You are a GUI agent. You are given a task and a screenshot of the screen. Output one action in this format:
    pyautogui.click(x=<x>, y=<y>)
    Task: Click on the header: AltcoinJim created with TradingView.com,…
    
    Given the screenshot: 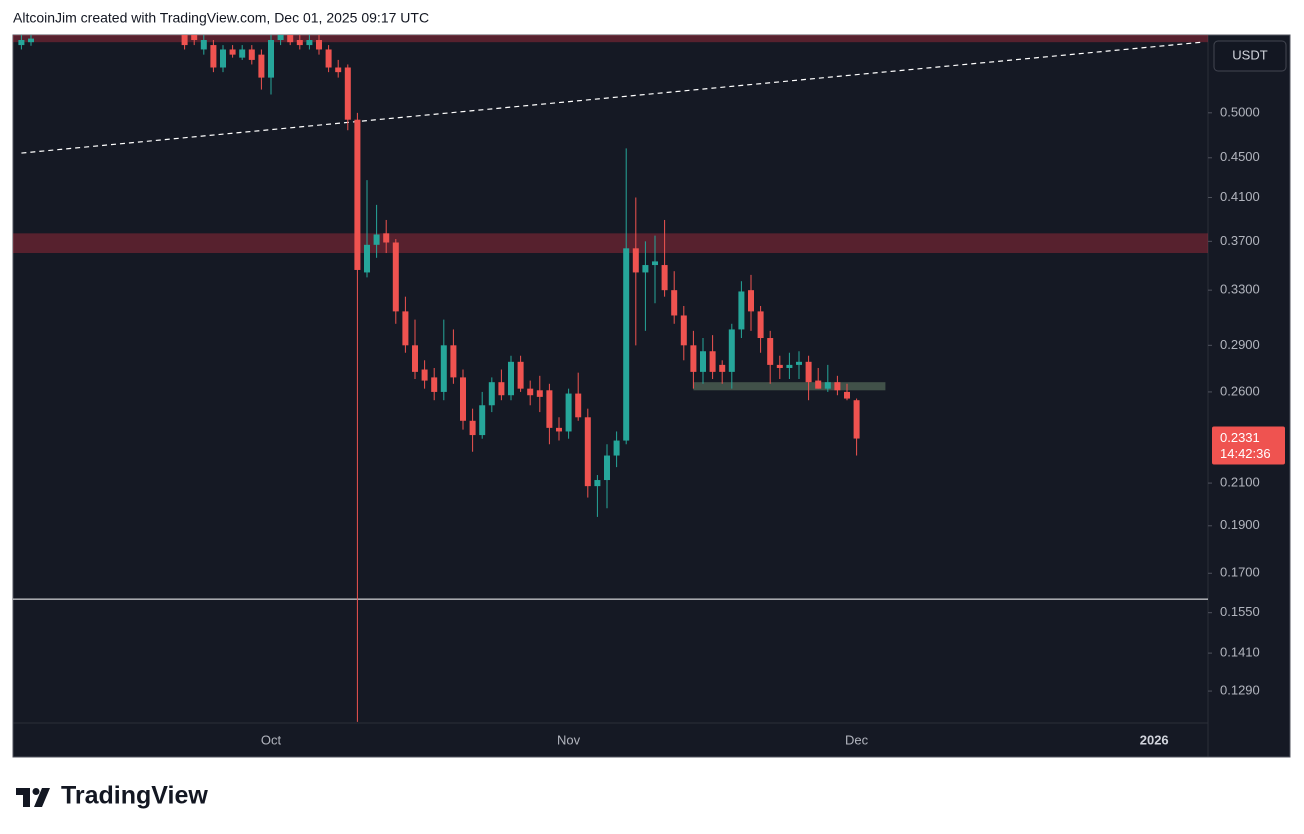 What is the action you would take?
    pyautogui.click(x=221, y=18)
    